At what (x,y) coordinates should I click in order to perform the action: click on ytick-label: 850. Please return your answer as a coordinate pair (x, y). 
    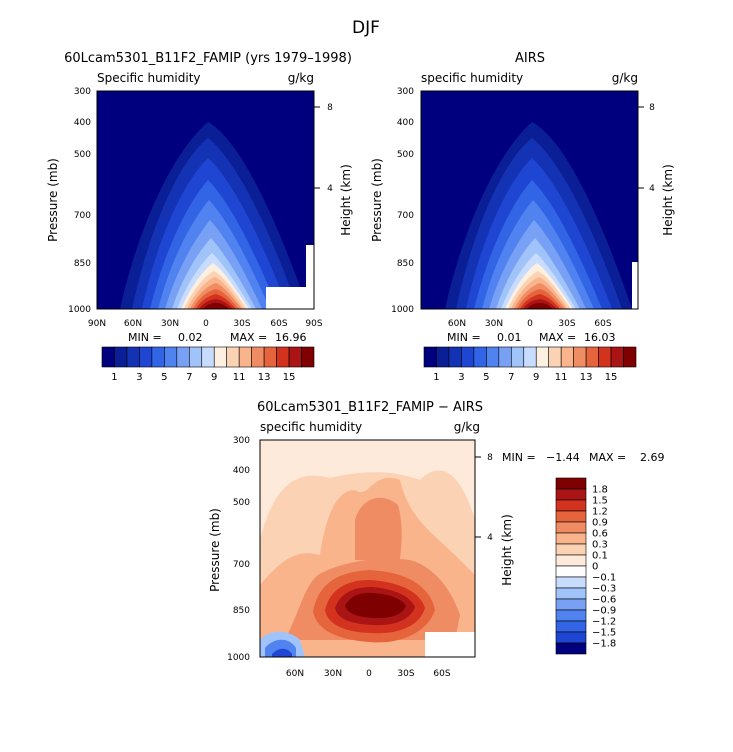
    Looking at the image, I should click on (82, 264).